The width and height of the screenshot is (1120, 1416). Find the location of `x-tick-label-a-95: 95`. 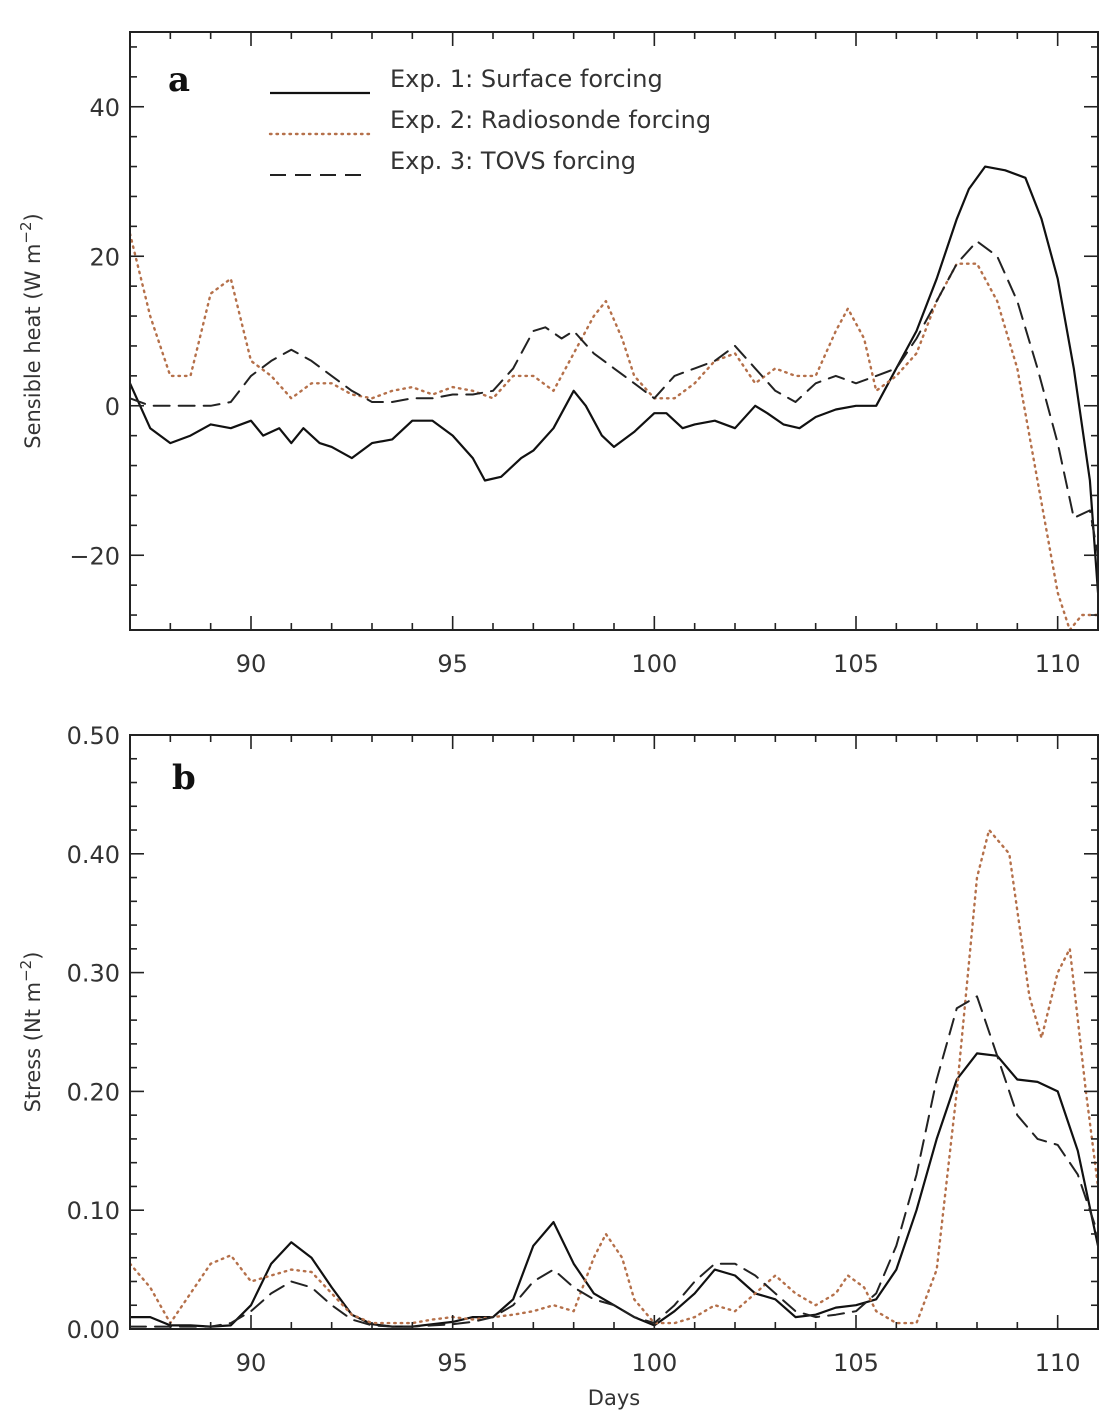

x-tick-label-a-95: 95 is located at coordinates (452, 664).